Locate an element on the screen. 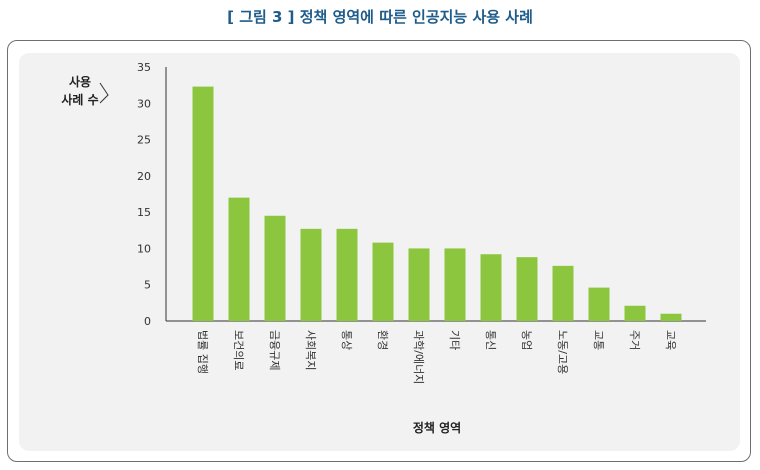 This screenshot has width=760, height=470. y-axis-title-line: 사례 수 is located at coordinates (79, 99).